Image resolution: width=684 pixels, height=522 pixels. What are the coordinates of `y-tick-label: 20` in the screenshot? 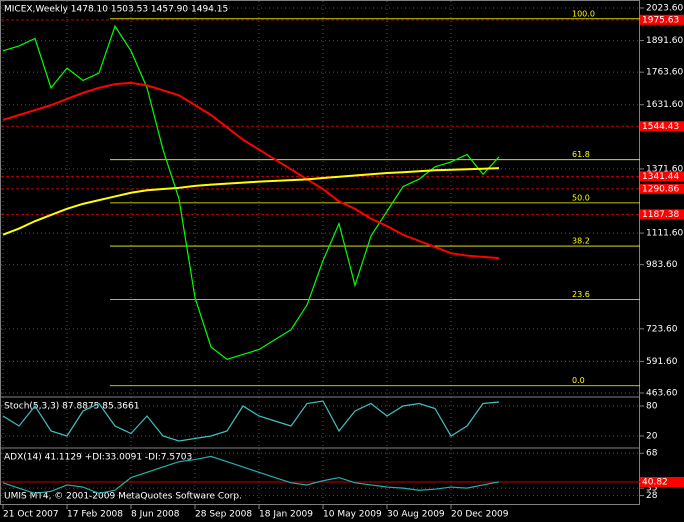 It's located at (652, 437).